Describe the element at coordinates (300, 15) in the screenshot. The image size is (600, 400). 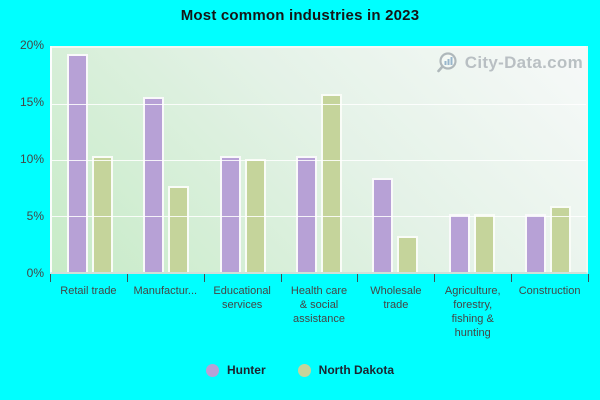
I see `chart-title: Most common industries in 2023` at that location.